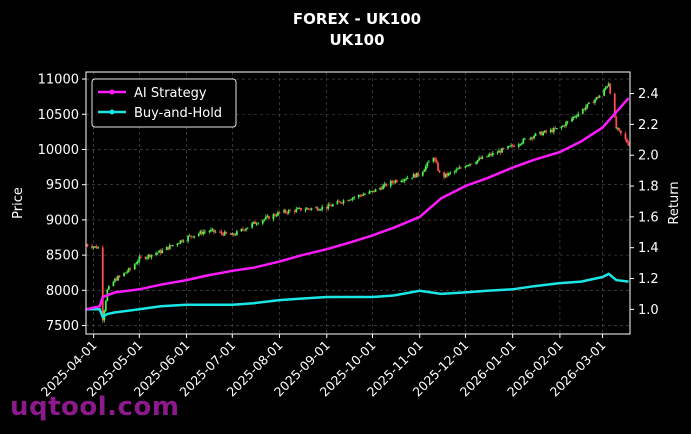  Describe the element at coordinates (112, 112) in the screenshot. I see `legend-marker-buy-and-hold` at that location.